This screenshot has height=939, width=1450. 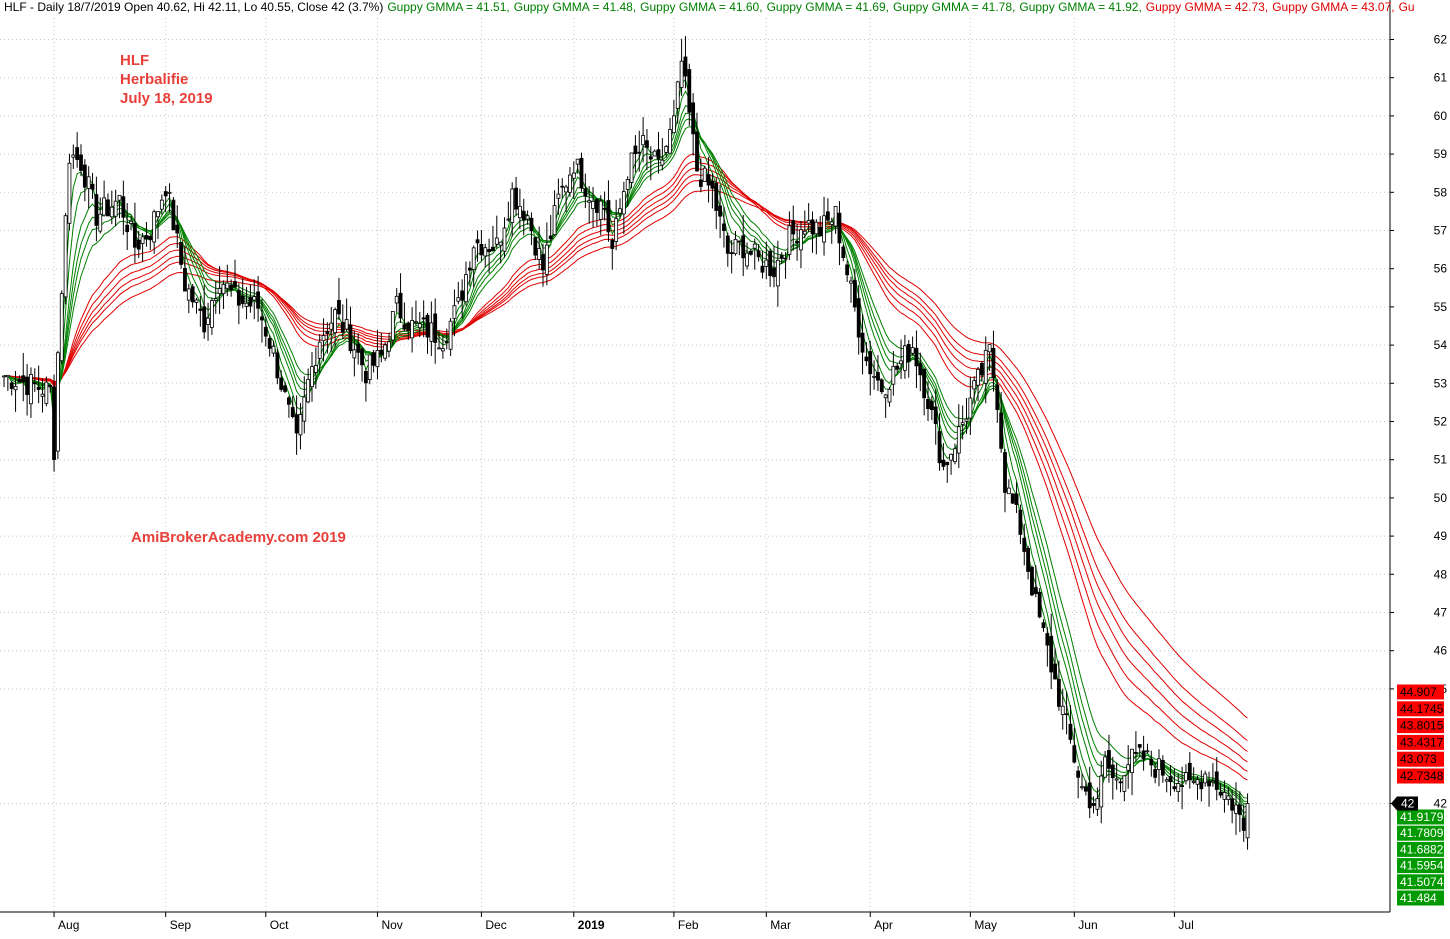 I want to click on annotation-date: July 18, 2019, so click(x=166, y=98).